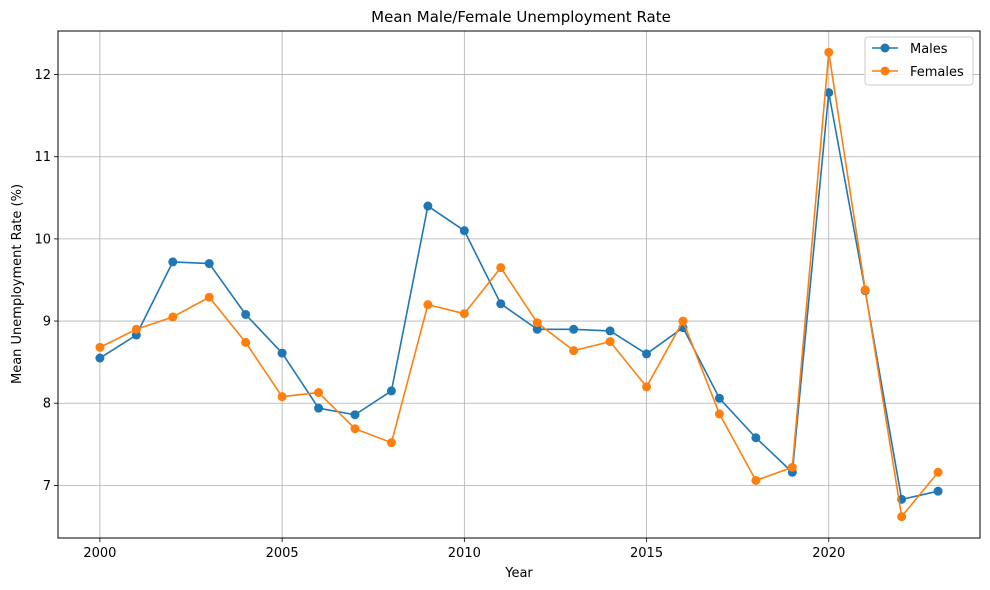 This screenshot has width=990, height=590. Describe the element at coordinates (929, 49) in the screenshot. I see `legend-label-males: Males` at that location.